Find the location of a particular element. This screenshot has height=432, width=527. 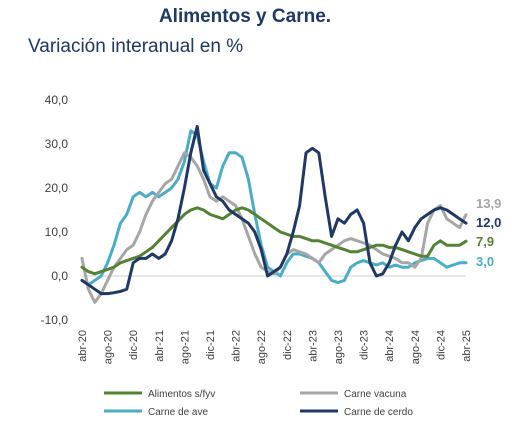

y-axis: -10,0 0,0 10,0 20,0 30,0 40,0 is located at coordinates (55, 210).